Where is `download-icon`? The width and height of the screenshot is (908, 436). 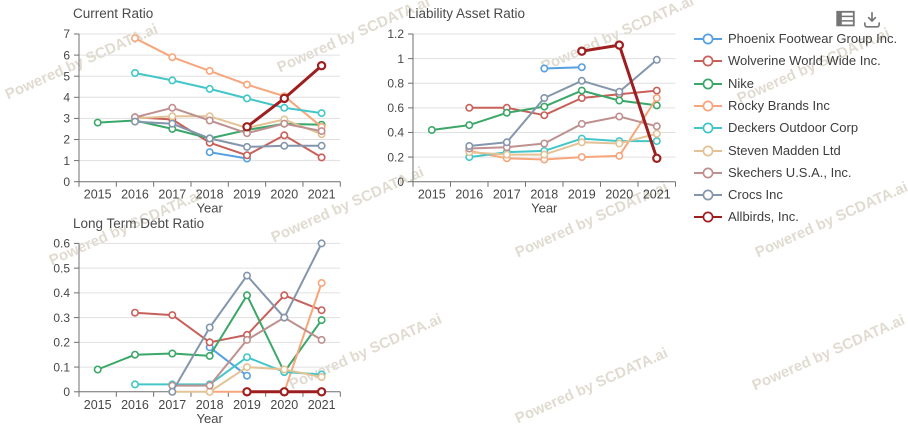 download-icon is located at coordinates (872, 20).